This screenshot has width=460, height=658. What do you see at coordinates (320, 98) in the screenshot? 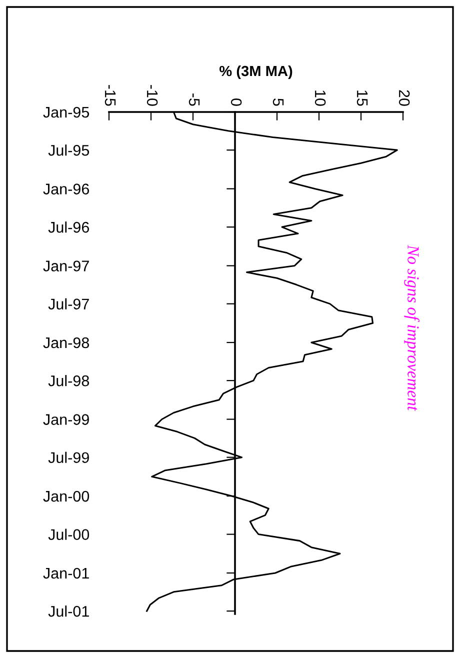
I see `x-tick-label: 10` at bounding box center [320, 98].